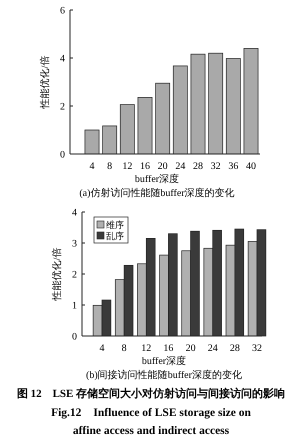 This screenshot has height=440, width=302. I want to click on x-tick-label: 40, so click(251, 166).